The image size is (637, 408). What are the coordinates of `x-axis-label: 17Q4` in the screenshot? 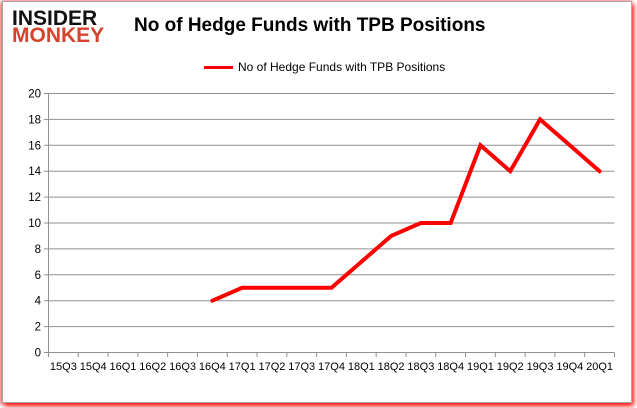 It's located at (331, 367).